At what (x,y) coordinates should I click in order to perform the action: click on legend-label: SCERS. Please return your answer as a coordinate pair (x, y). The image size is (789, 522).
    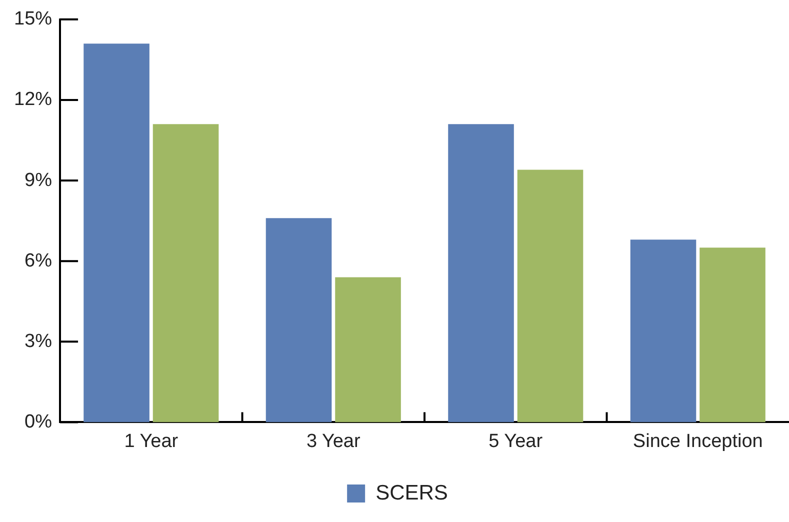
    Looking at the image, I should click on (412, 492).